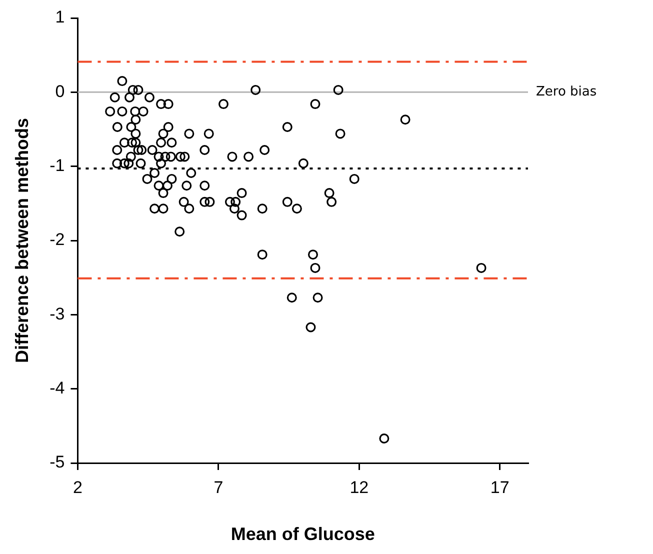 Image resolution: width=653 pixels, height=554 pixels. What do you see at coordinates (57, 388) in the screenshot?
I see `y-tick-label: -4` at bounding box center [57, 388].